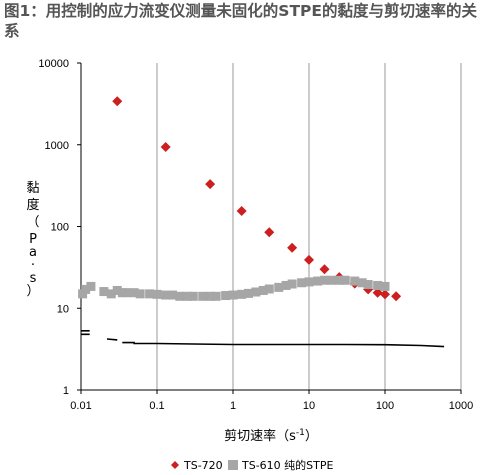 This screenshot has height=475, width=490. I want to click on x-tick-label: 0.01, so click(80, 406).